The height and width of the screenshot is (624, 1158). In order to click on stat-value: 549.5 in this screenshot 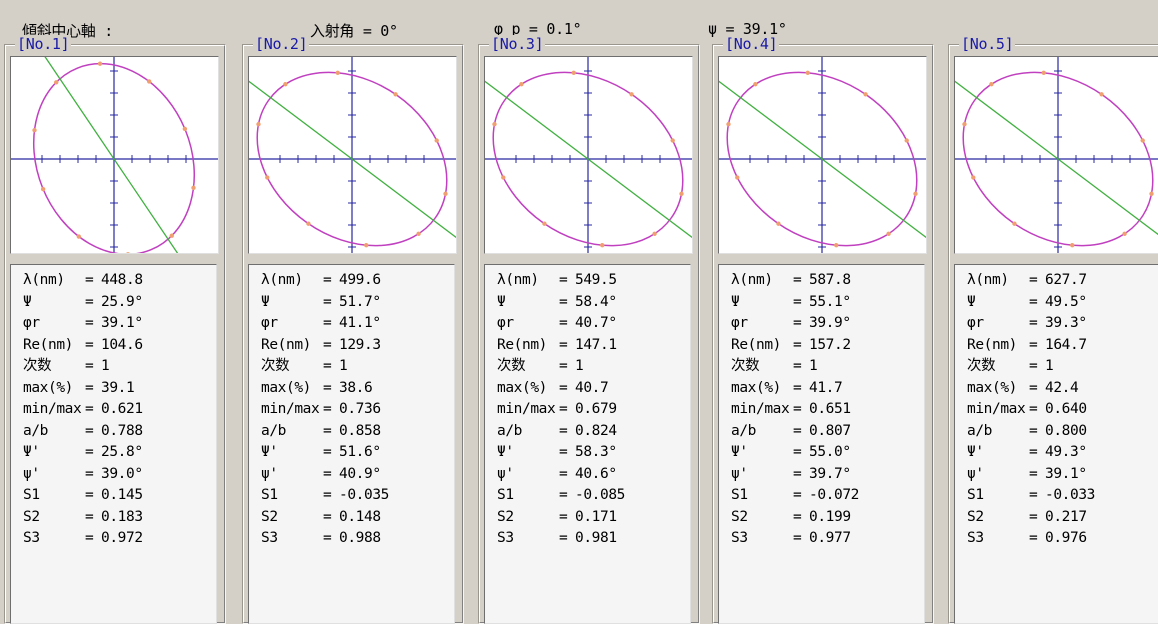, I will do `click(596, 280)`.